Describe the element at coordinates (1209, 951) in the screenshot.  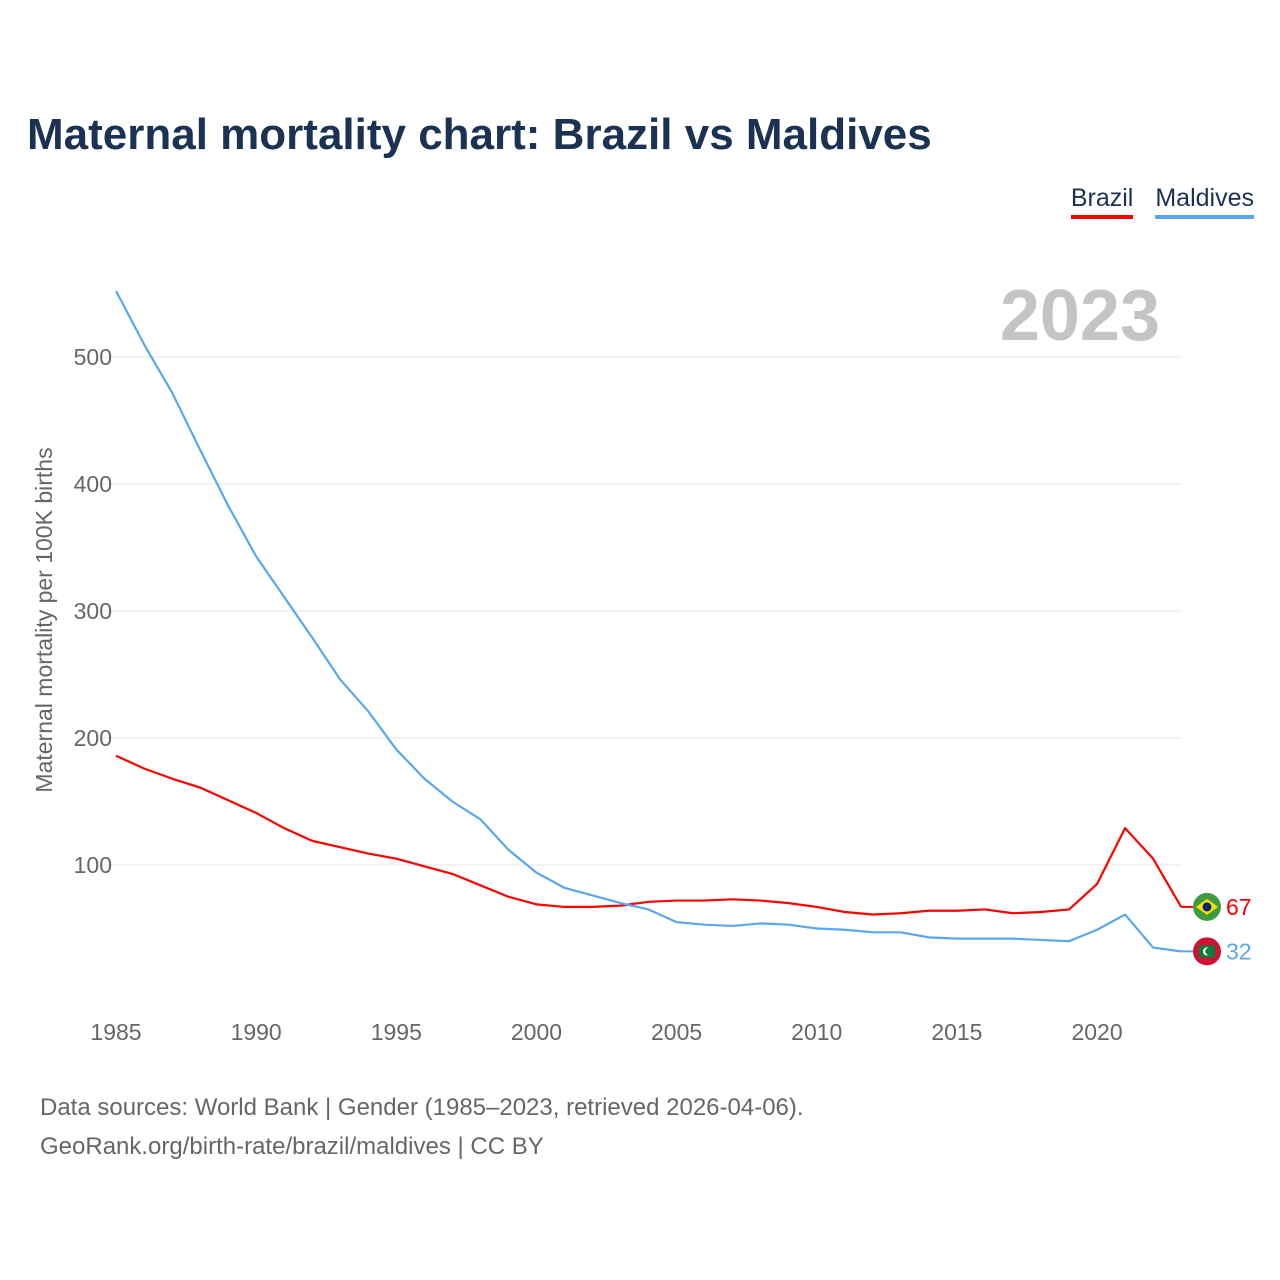
I see `maldives-flag-crescent-cut` at that location.